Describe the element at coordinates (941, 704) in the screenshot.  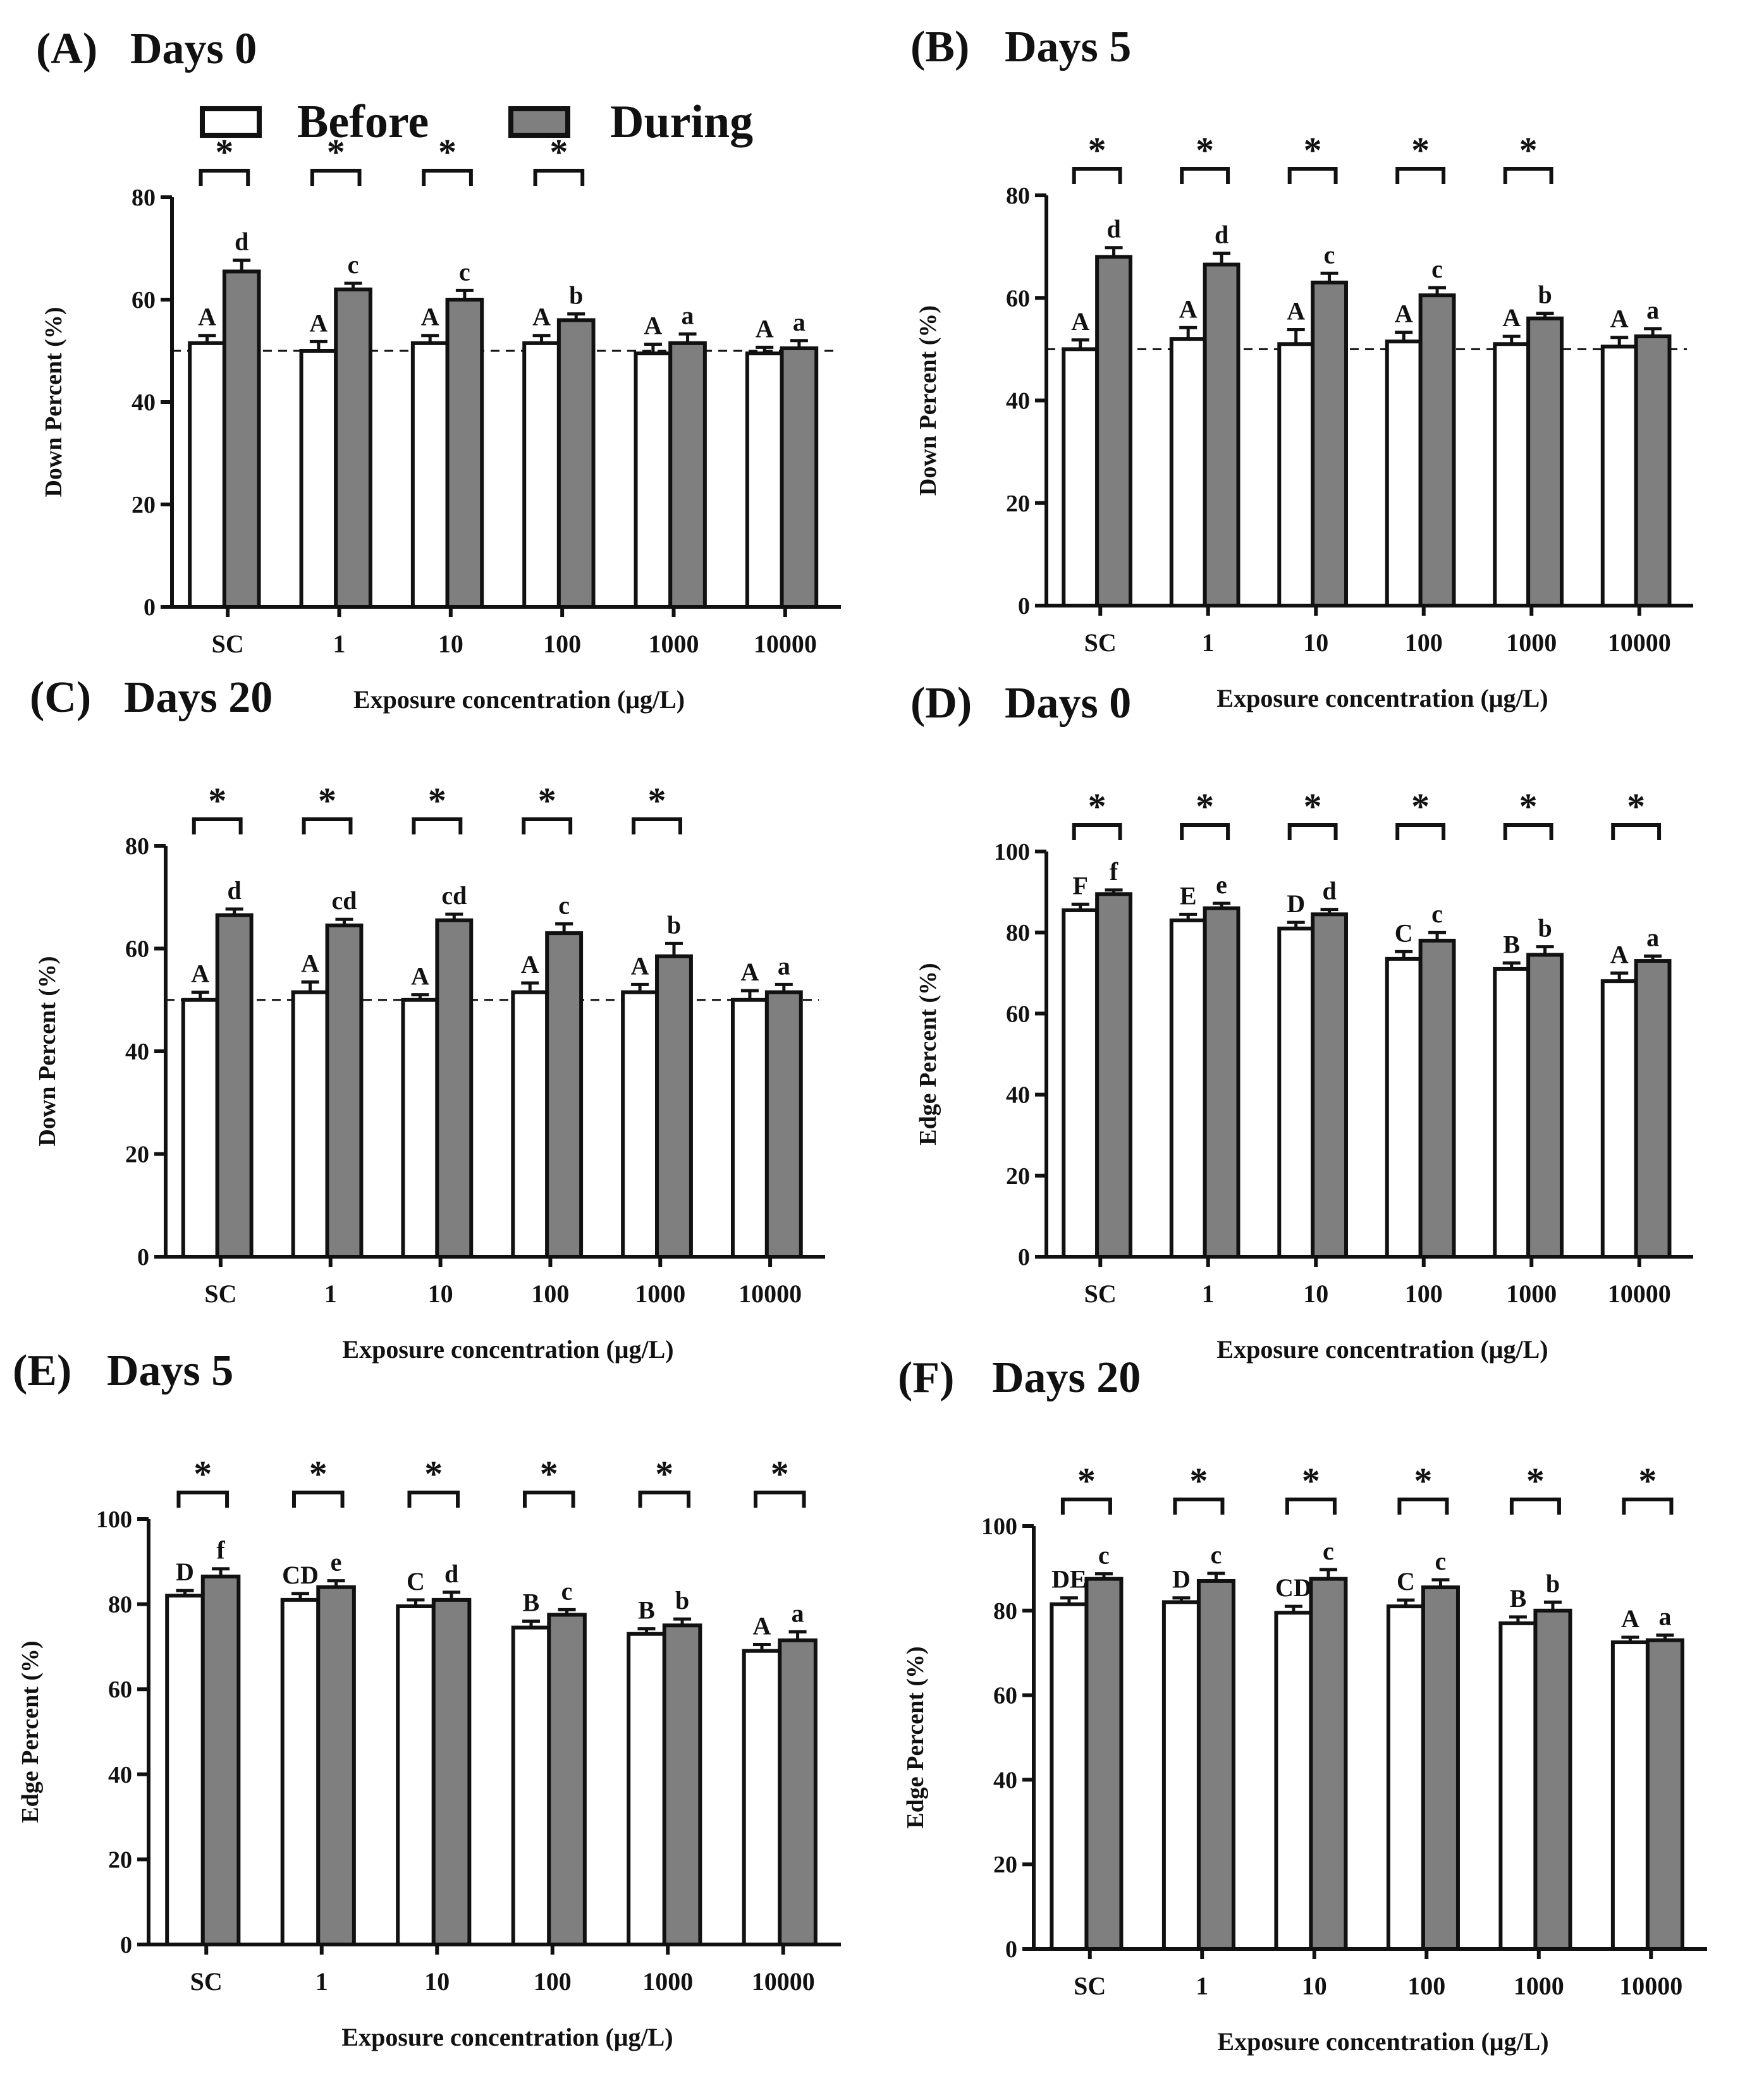
I see `panel-label: (D)` at that location.